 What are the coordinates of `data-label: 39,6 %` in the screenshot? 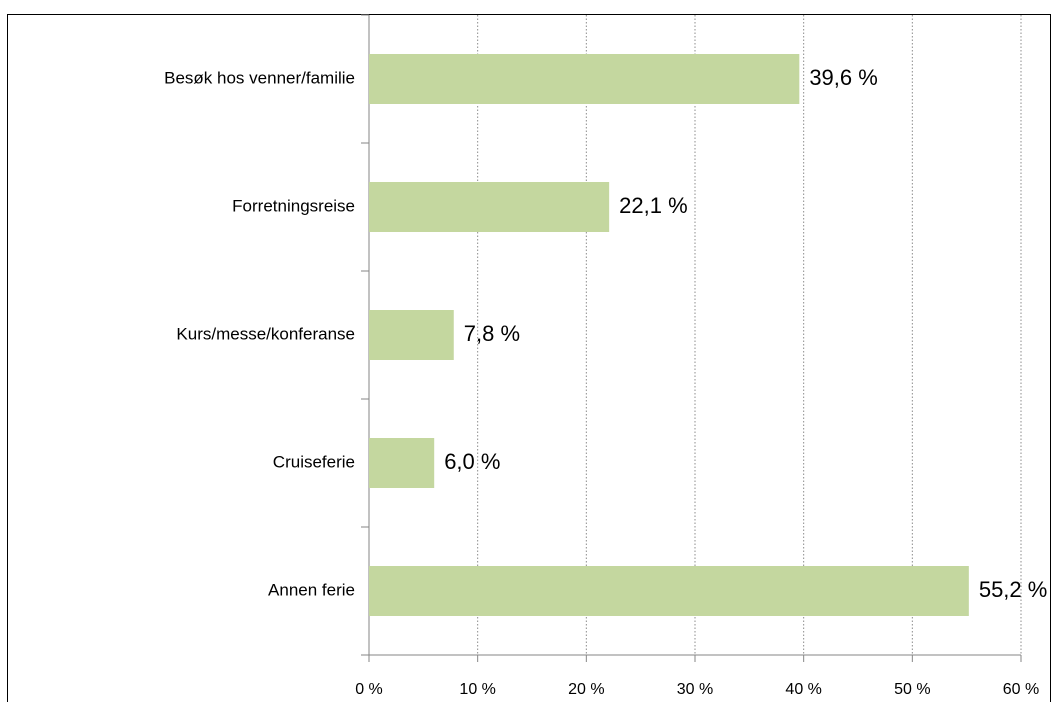 It's located at (843, 77).